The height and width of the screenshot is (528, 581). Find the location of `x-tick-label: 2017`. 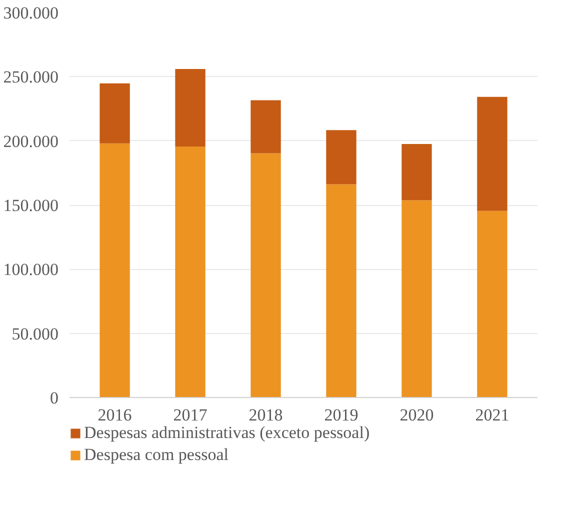

x-tick-label: 2017 is located at coordinates (190, 415).